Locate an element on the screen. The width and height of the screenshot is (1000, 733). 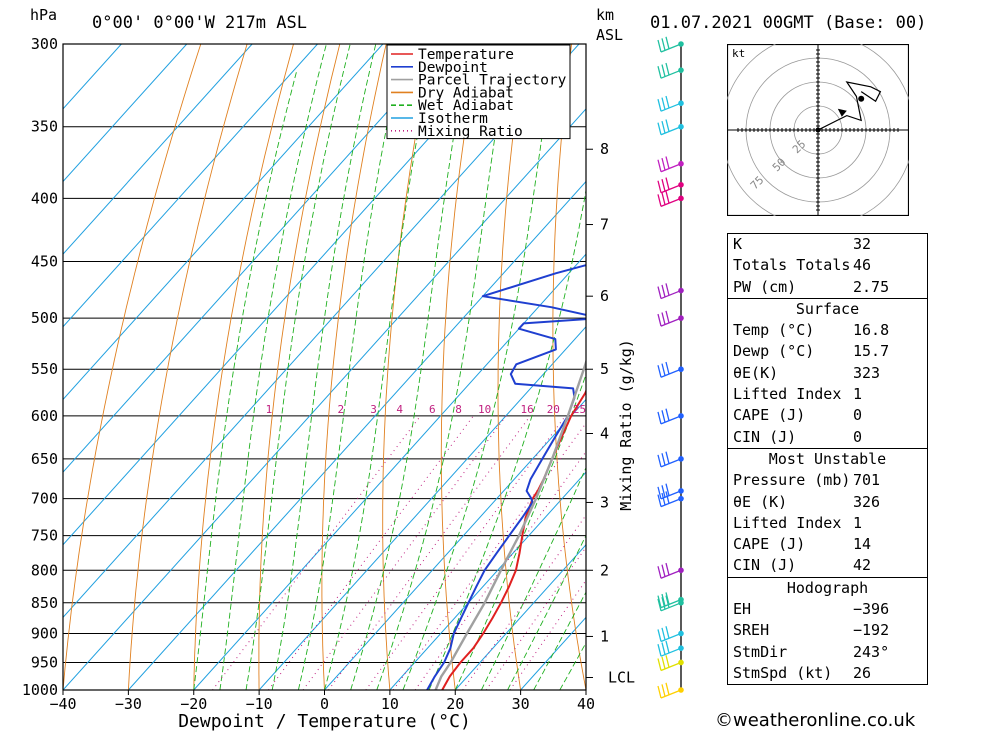
index-value: 26 is located at coordinates (862, 672).